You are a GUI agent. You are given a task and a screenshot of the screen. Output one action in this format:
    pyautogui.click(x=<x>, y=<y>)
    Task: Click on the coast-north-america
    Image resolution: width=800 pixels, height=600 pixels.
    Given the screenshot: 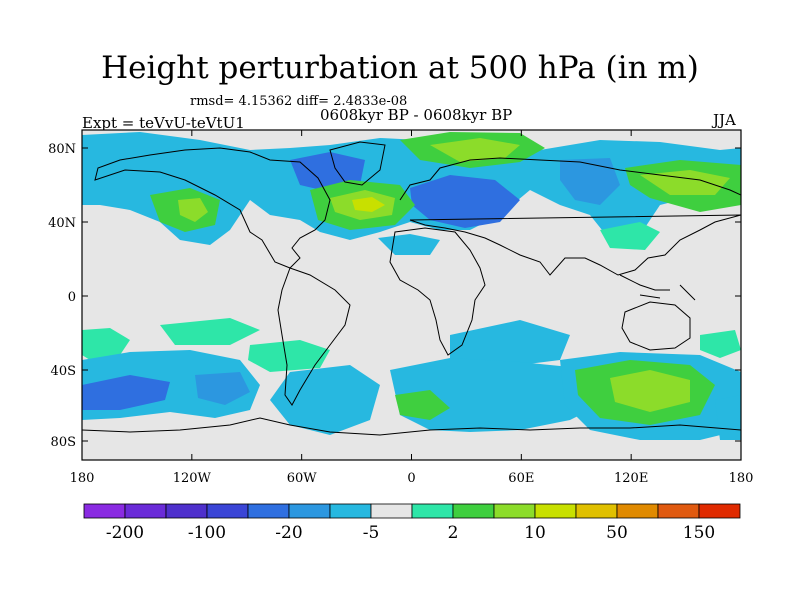 What is the action you would take?
    pyautogui.click(x=212, y=208)
    